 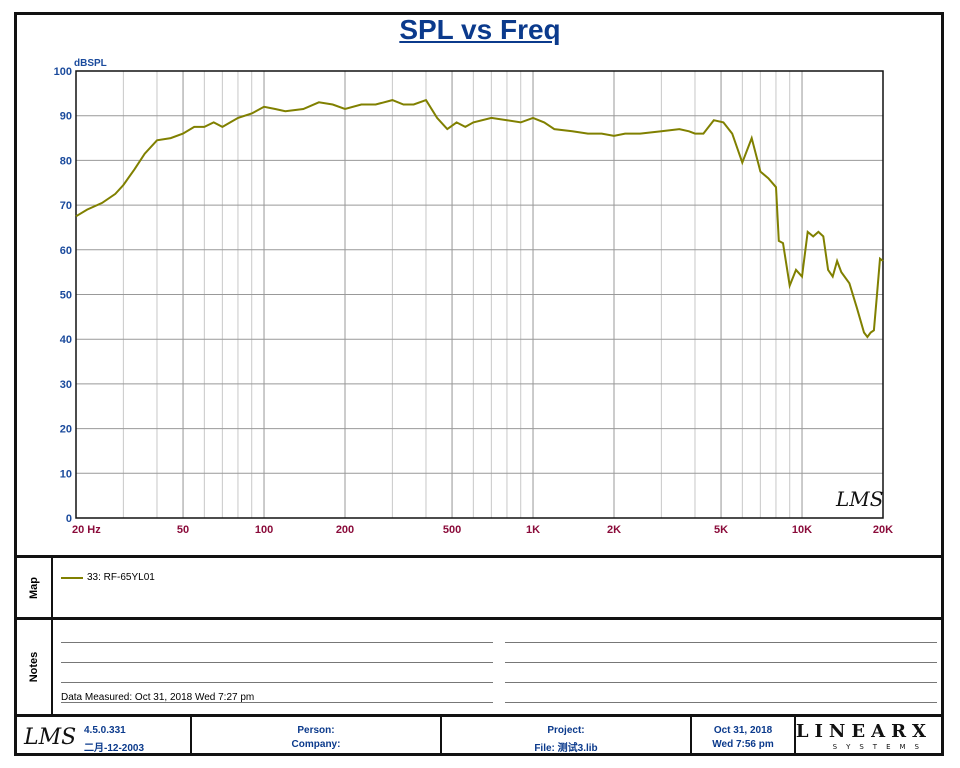 I want to click on notes-label-box: Notes, so click(x=35, y=667).